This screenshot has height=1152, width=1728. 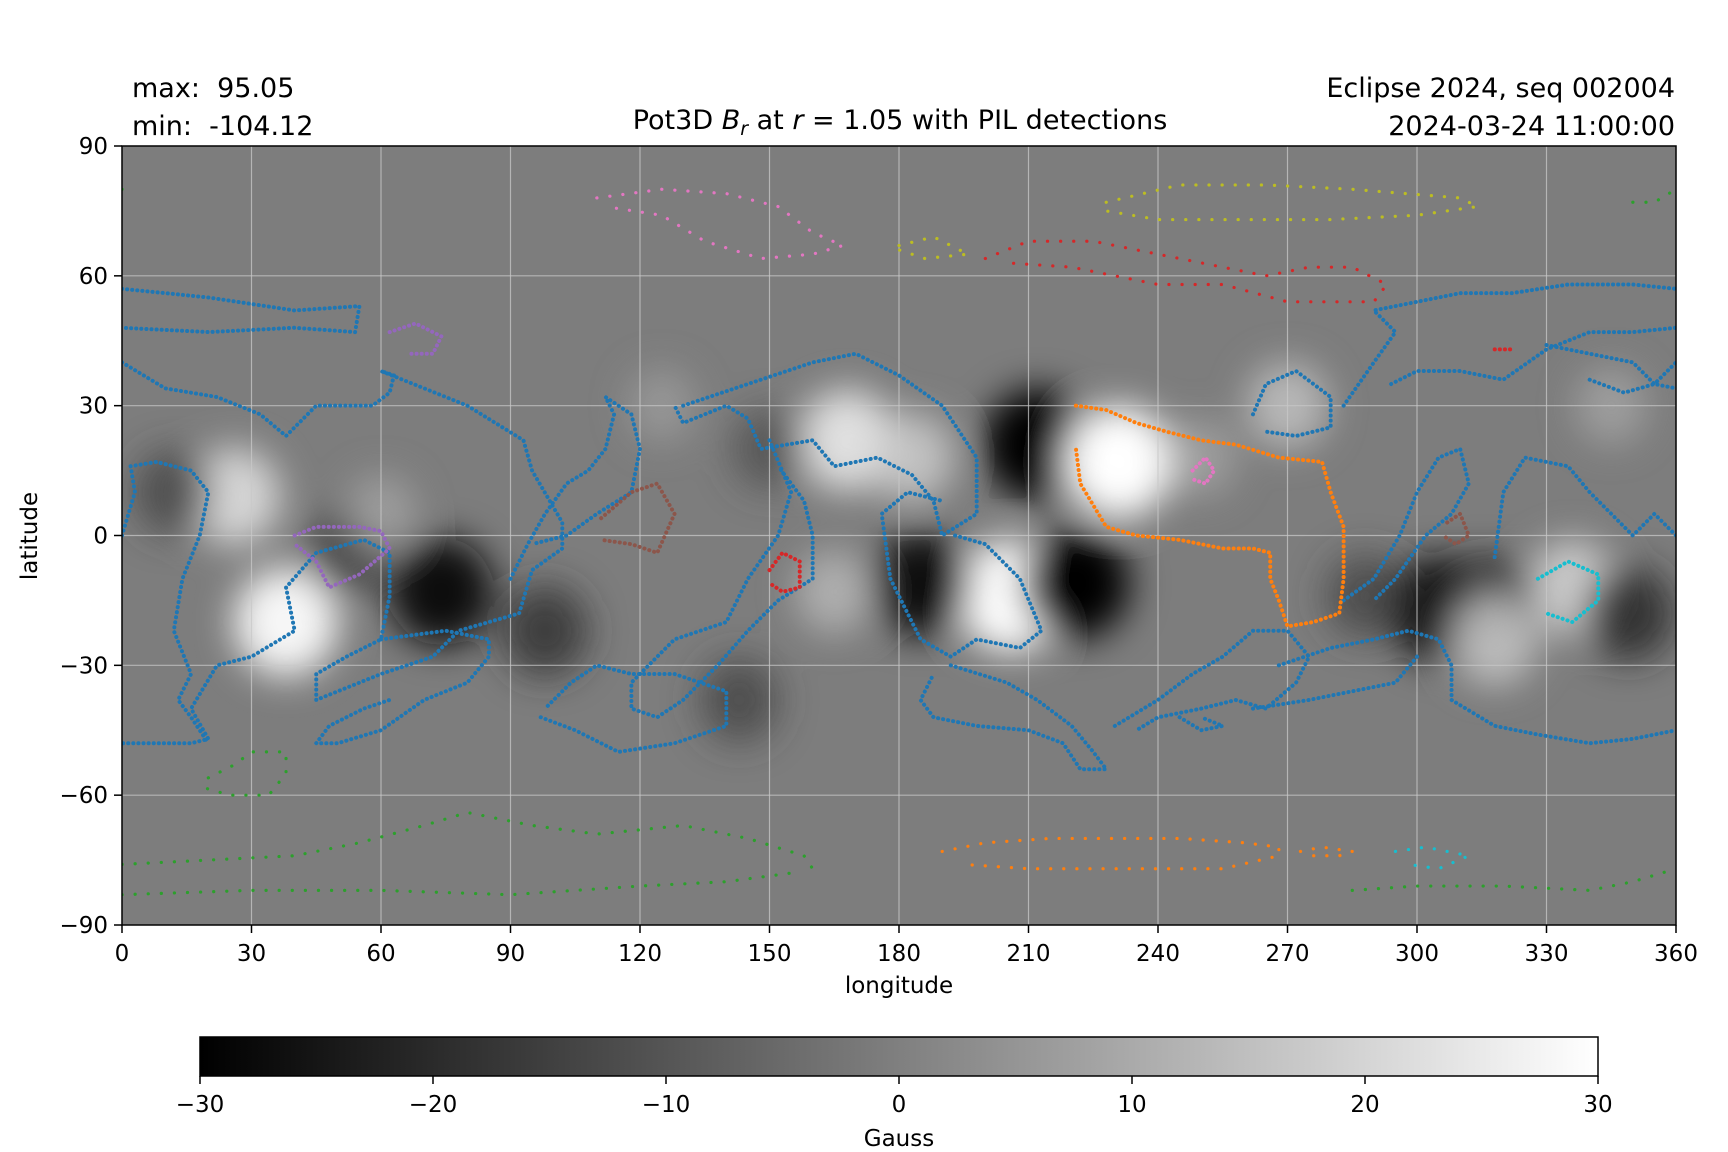 What do you see at coordinates (744, 129) in the screenshot?
I see `title-sub: r` at bounding box center [744, 129].